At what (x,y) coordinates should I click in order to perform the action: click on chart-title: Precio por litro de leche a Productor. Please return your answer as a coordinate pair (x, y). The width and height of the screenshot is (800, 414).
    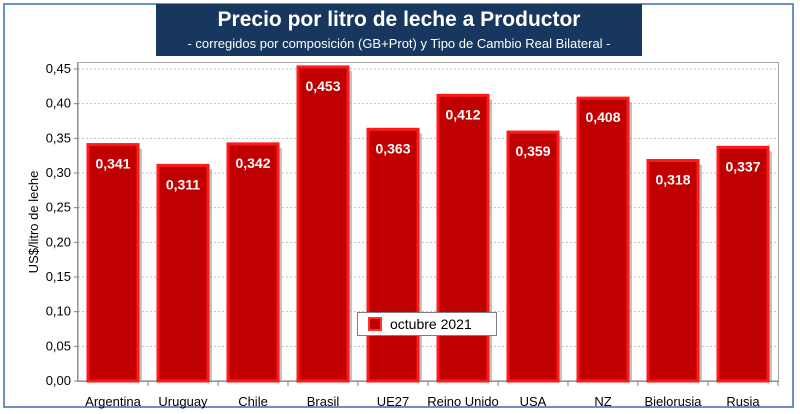
    Looking at the image, I should click on (399, 19).